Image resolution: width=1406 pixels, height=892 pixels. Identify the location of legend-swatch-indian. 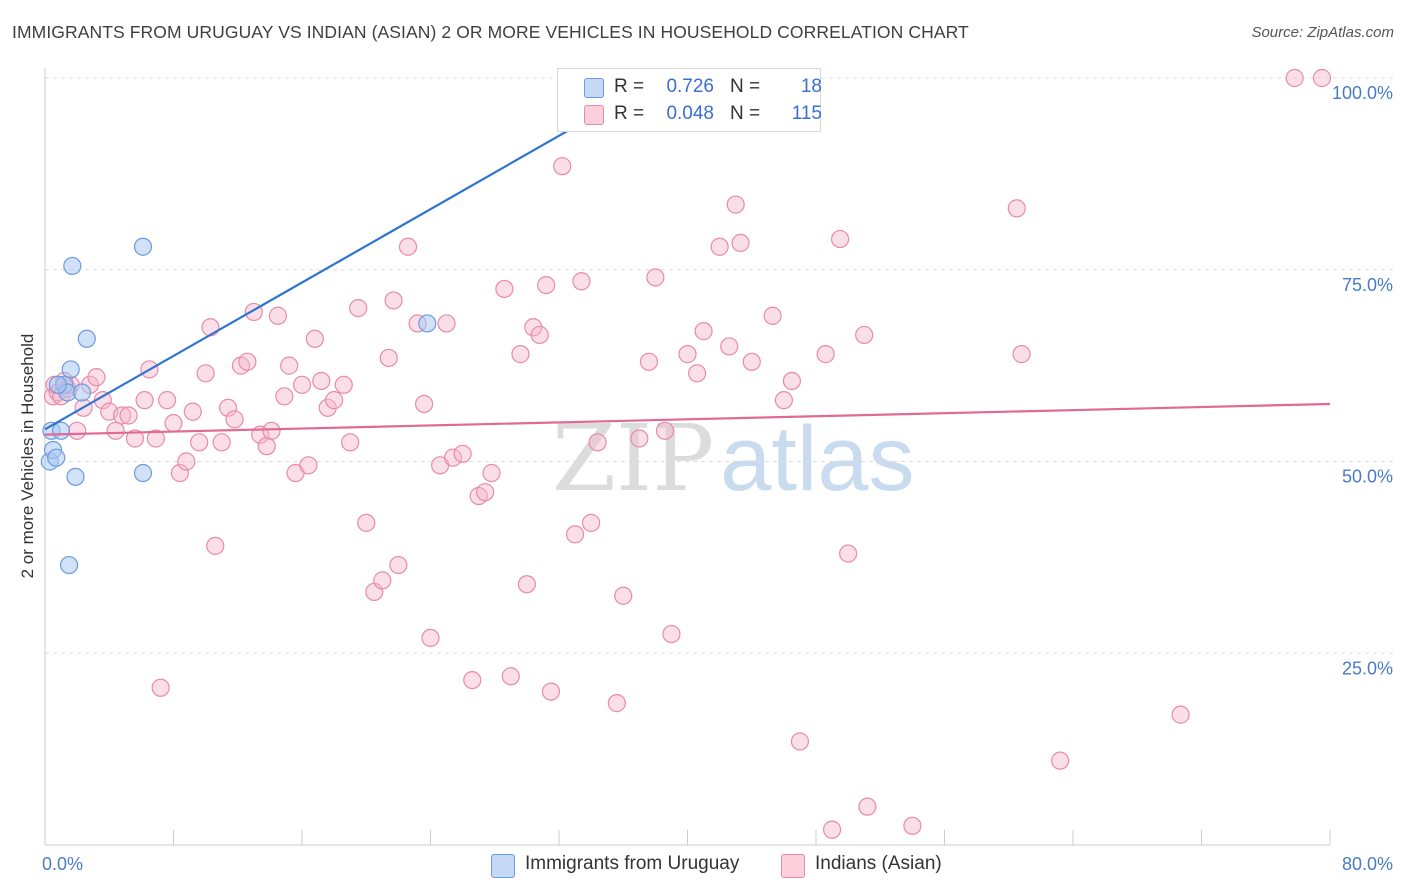
(594, 115).